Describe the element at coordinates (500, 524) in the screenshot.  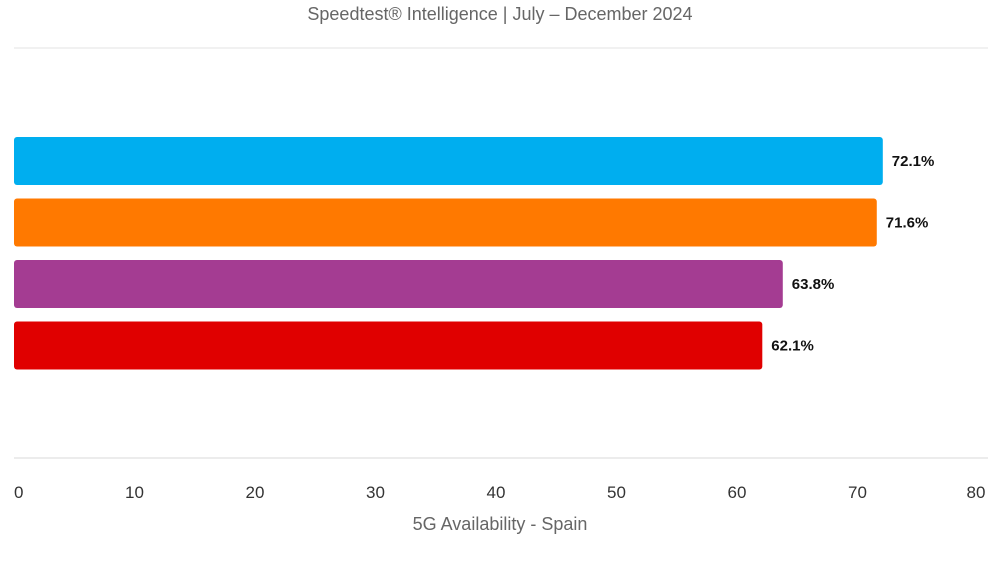
I see `x-axis-title: 5G Availability - Spain` at that location.